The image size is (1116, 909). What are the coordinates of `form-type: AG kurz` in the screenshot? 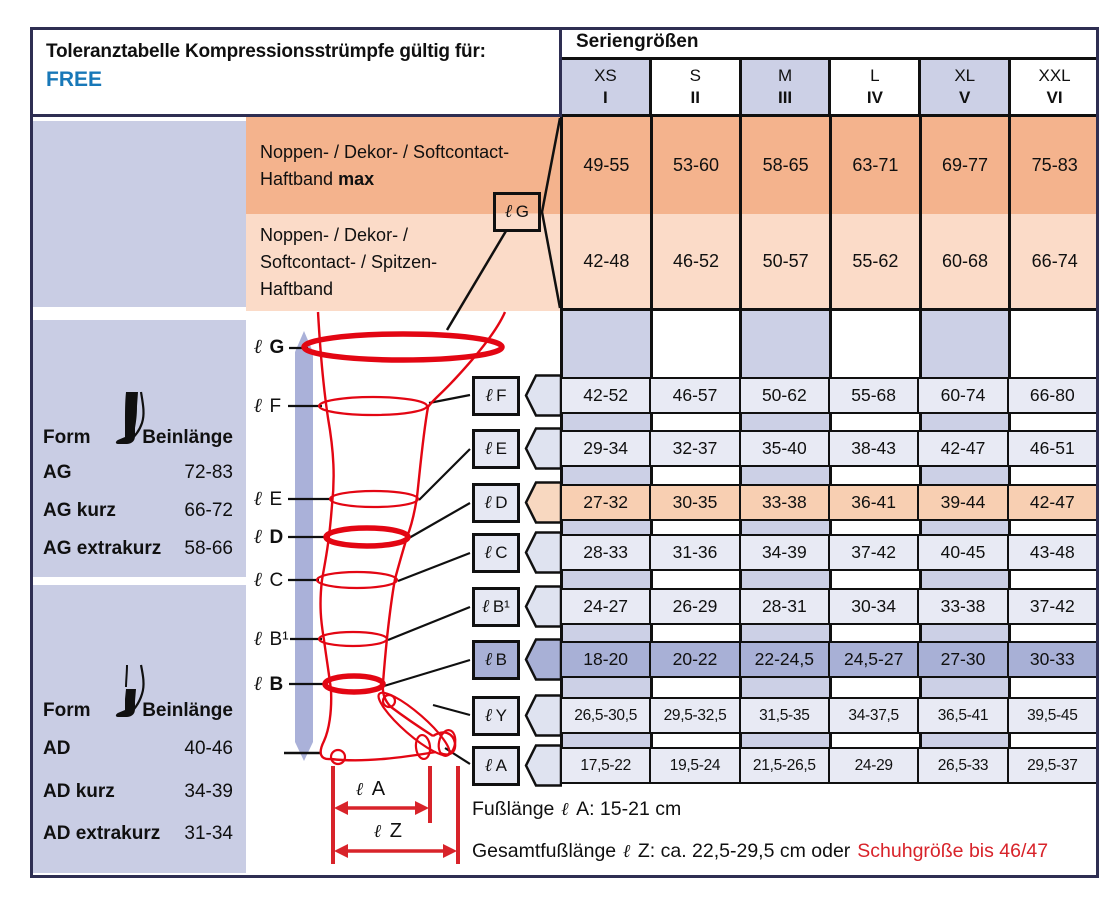 It's located at (79, 510).